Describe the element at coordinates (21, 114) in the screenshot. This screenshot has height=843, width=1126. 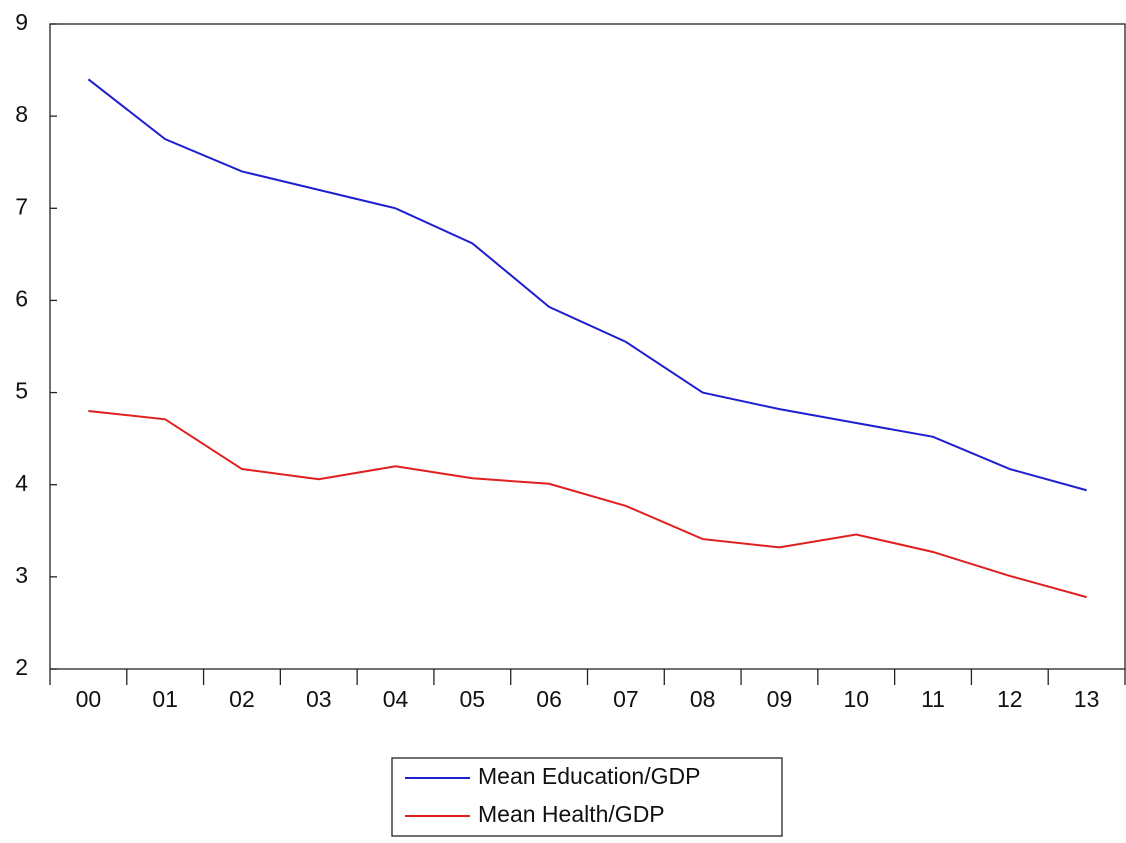
I see `y-tick-label: 8` at that location.